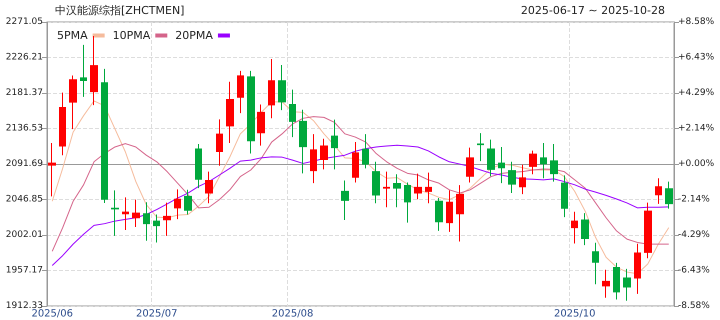 Image resolution: width=720 pixels, height=320 pixels. What do you see at coordinates (696, 164) in the screenshot?
I see `y2-tick-label: +0.00%` at bounding box center [696, 164].